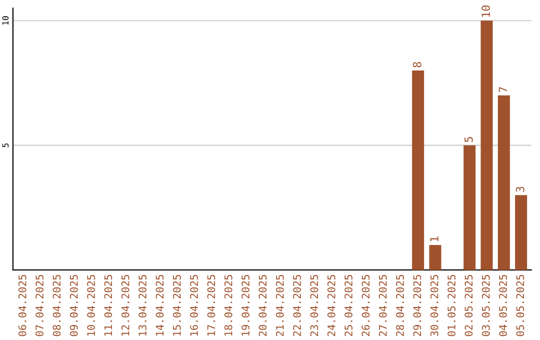  What do you see at coordinates (382, 305) in the screenshot?
I see `x-tick-label: 27.04.2025` at bounding box center [382, 305].